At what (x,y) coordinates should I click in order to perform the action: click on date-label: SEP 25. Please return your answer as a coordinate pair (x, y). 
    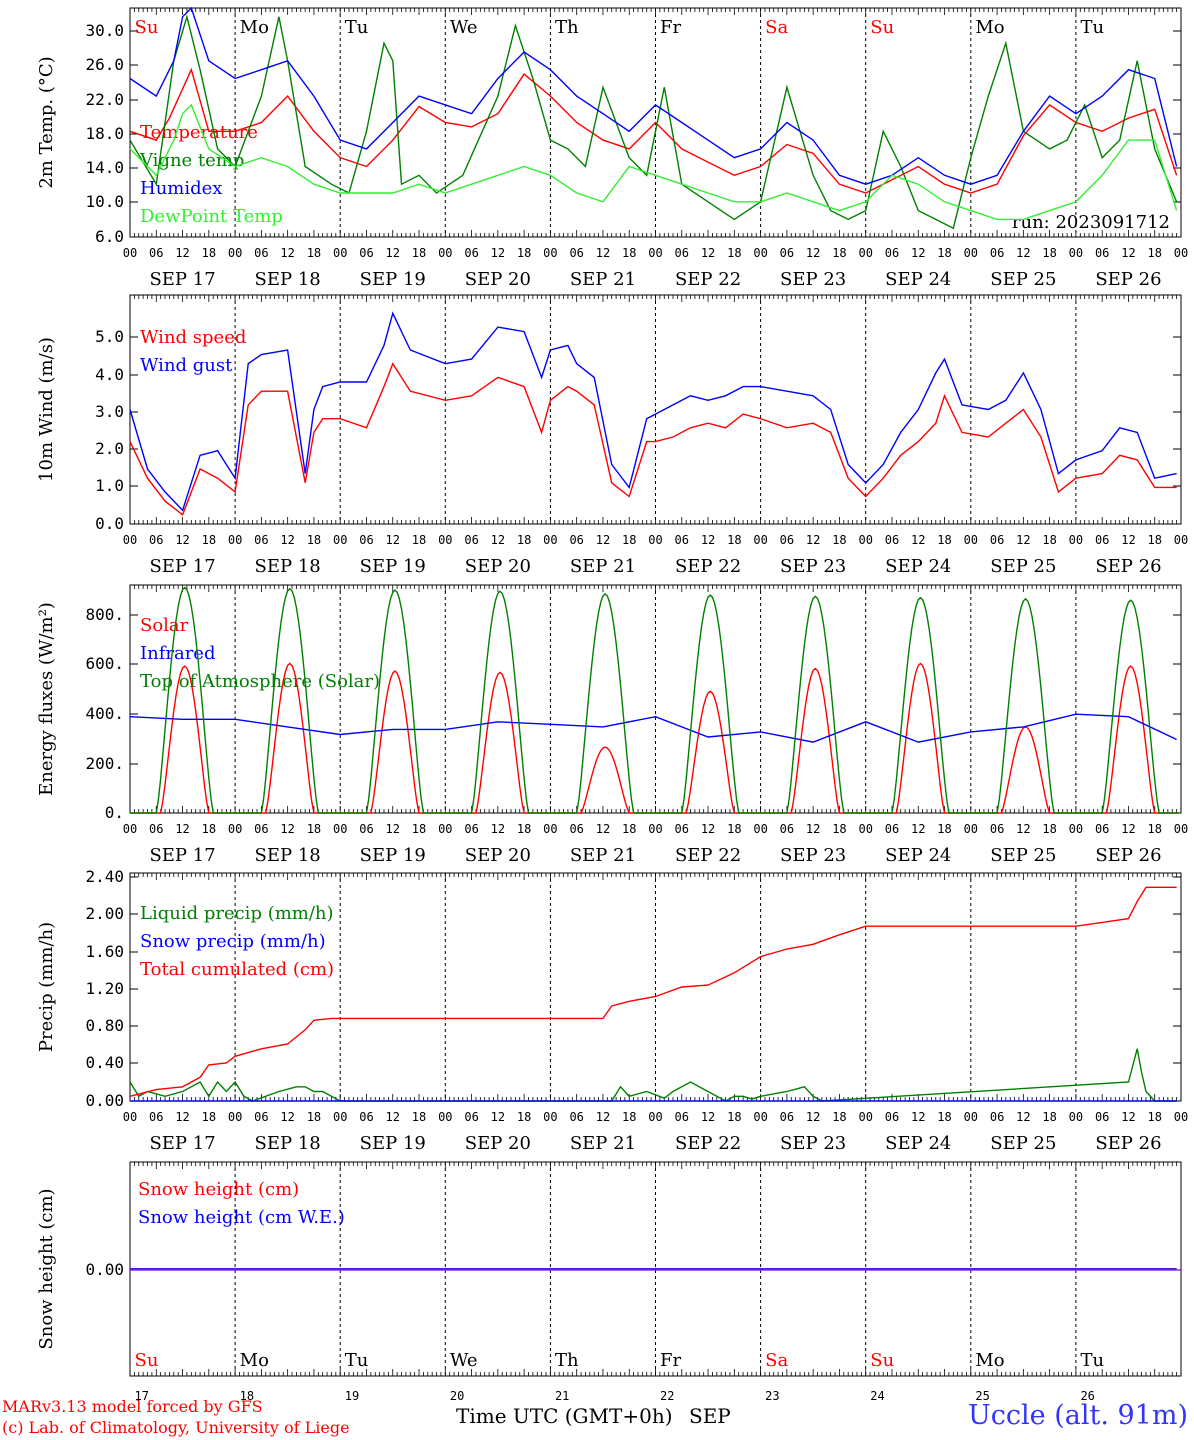
    Looking at the image, I should click on (1023, 1143).